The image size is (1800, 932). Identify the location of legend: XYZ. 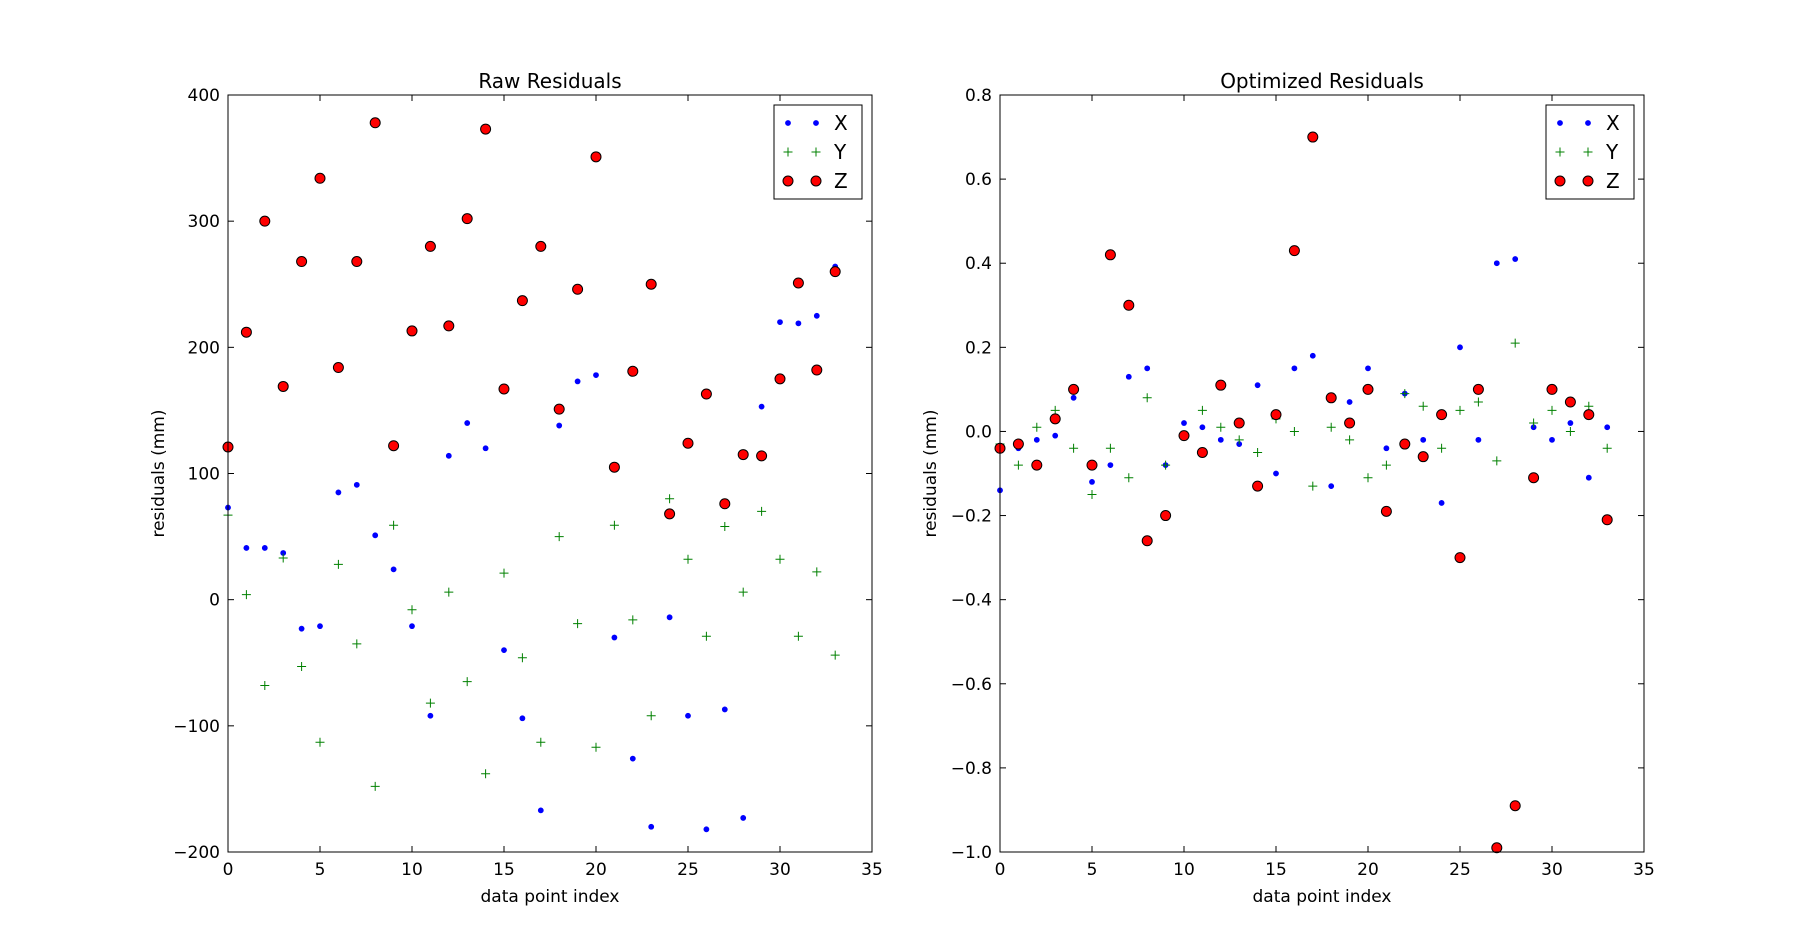
(1590, 152).